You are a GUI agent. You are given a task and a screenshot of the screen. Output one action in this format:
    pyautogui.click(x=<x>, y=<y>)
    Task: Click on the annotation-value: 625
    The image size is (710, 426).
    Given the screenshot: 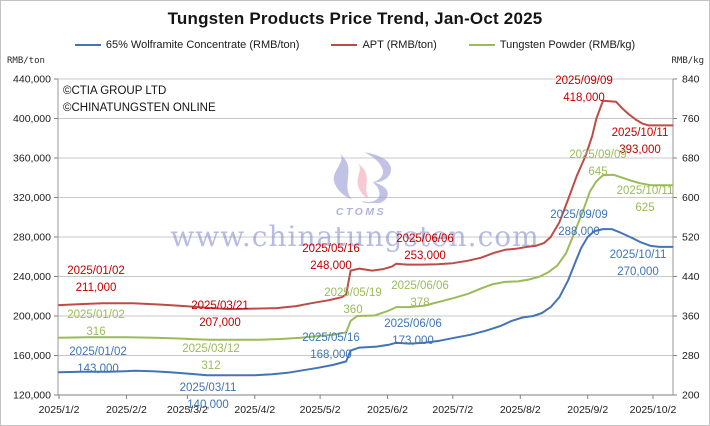 What is the action you would take?
    pyautogui.click(x=645, y=208)
    